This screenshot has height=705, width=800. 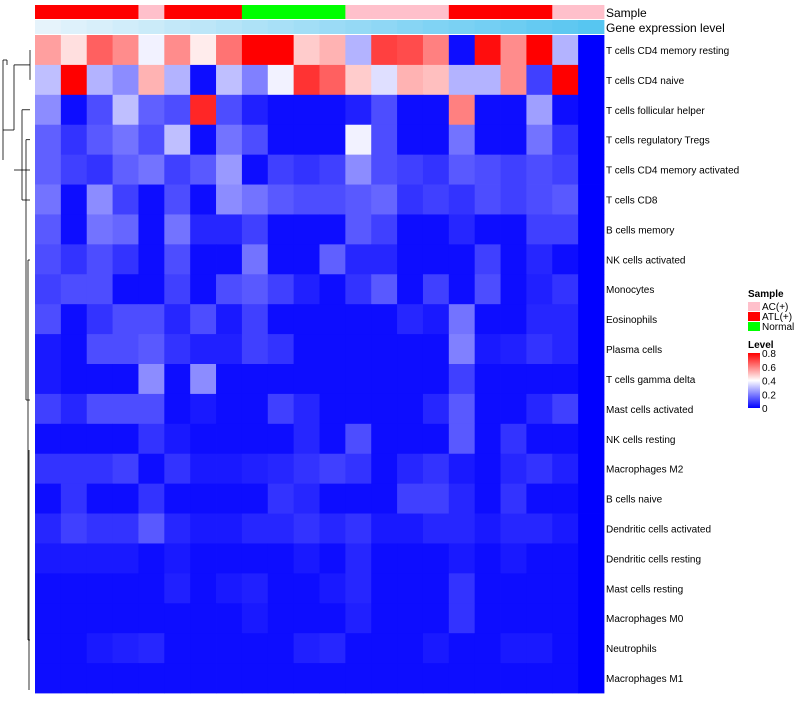 What do you see at coordinates (640, 440) in the screenshot?
I see `row-label: NK cells resting` at bounding box center [640, 440].